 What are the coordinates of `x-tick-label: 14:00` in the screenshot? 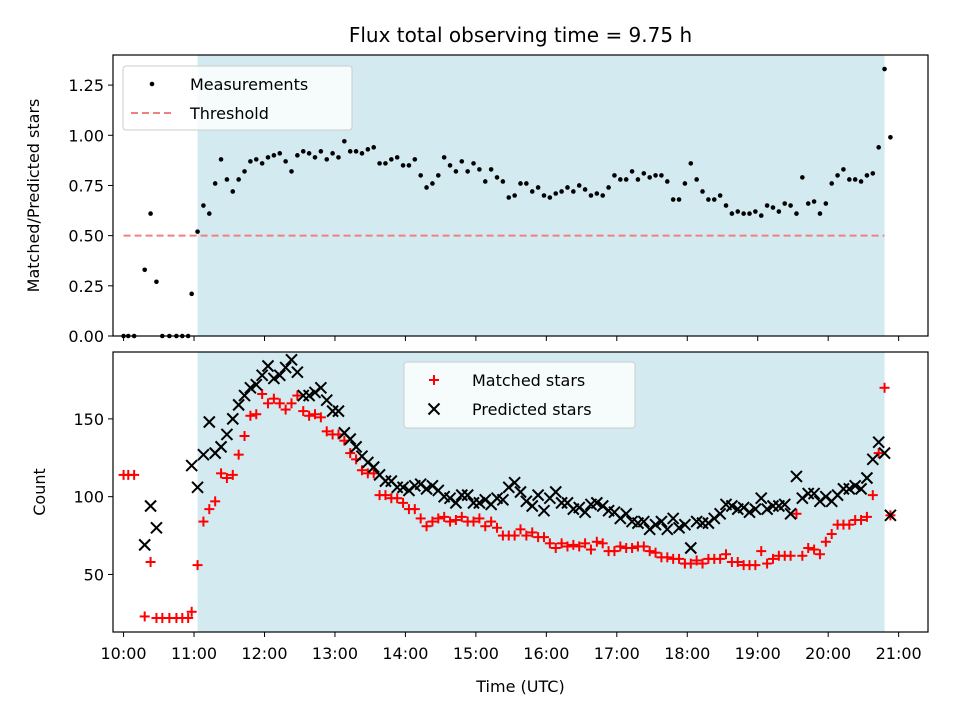 It's located at (405, 653).